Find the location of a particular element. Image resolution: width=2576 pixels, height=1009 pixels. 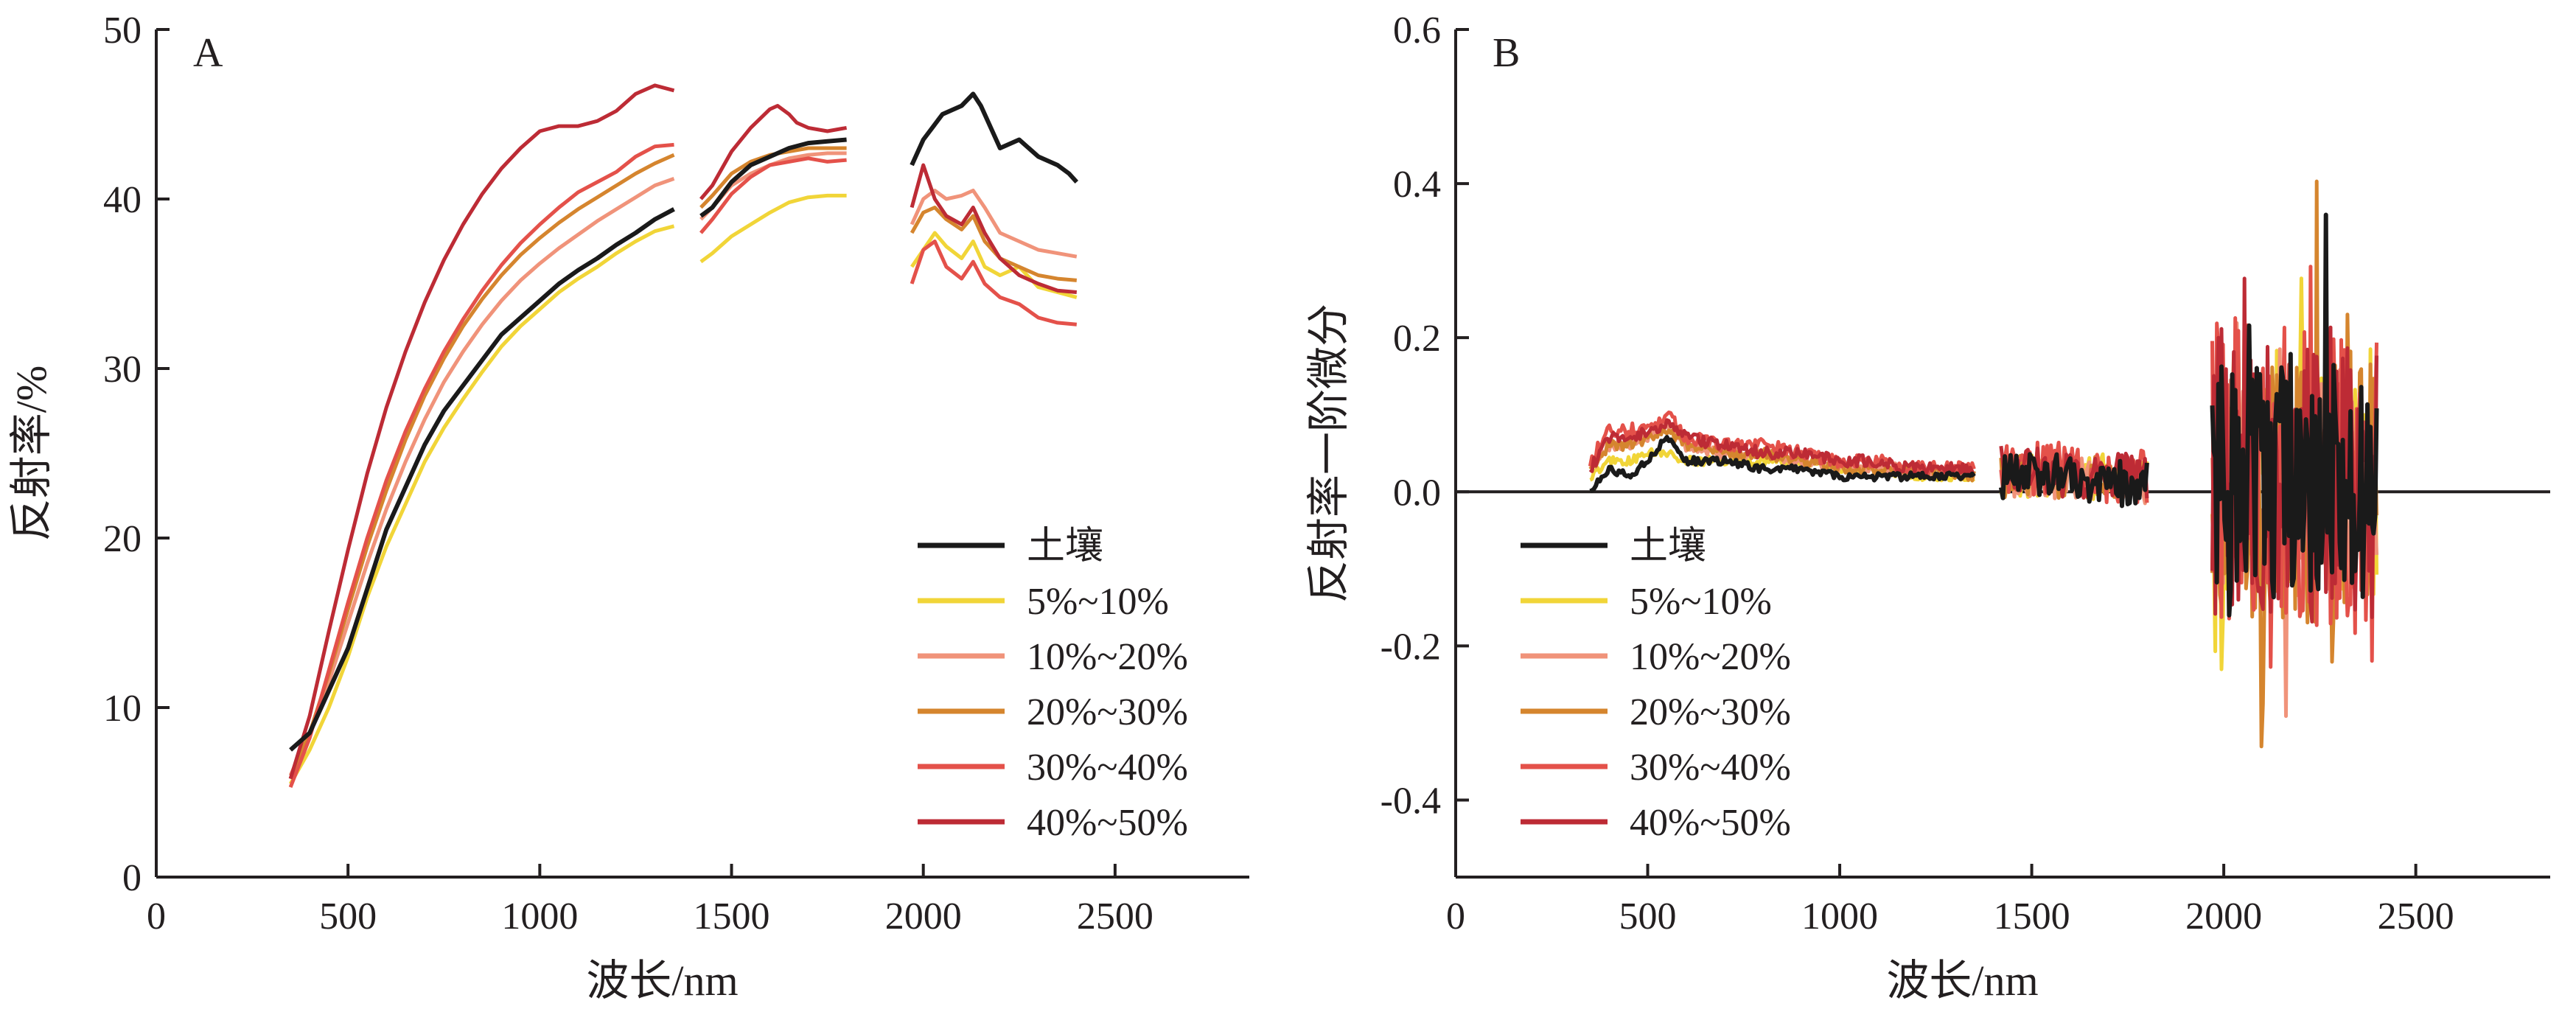

y-tick-label: -0.2 is located at coordinates (1411, 647).